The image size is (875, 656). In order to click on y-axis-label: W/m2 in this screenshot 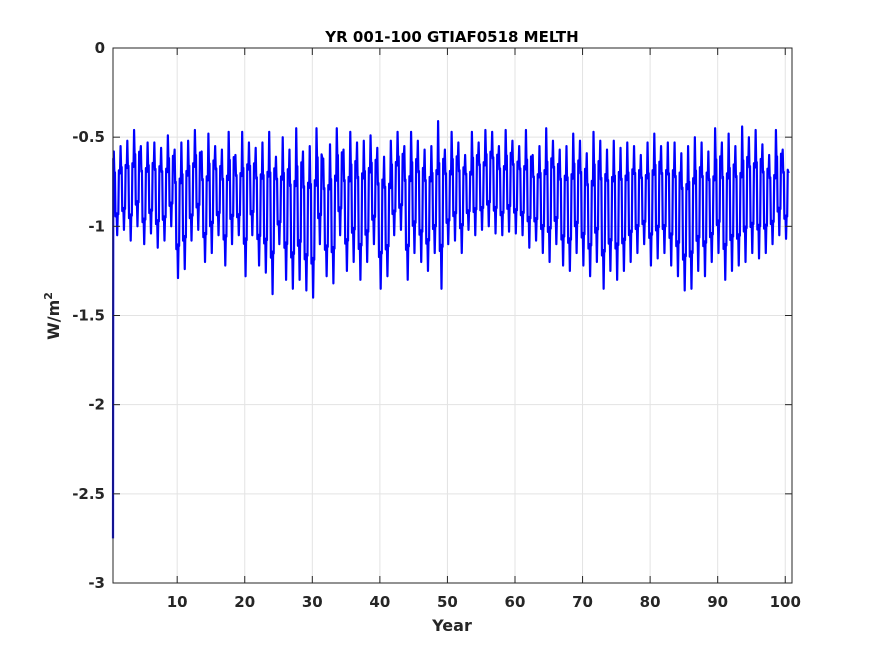, I will do `click(52, 316)`.